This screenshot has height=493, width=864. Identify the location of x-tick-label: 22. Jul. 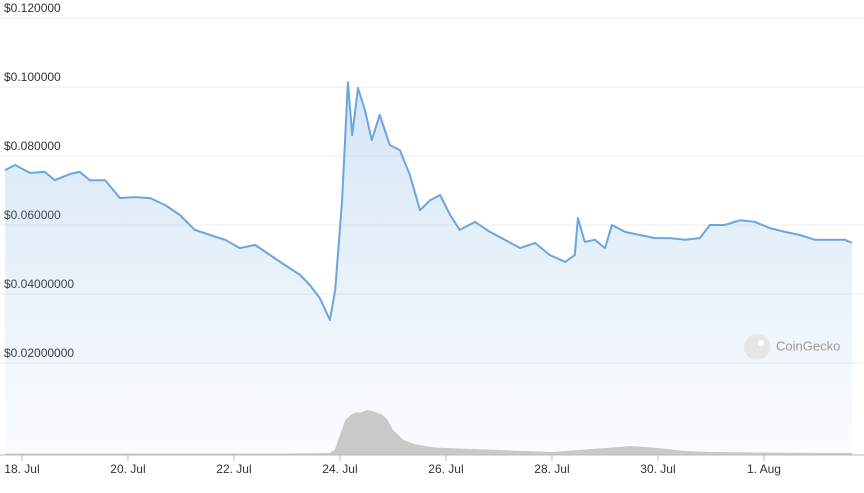
(233, 469).